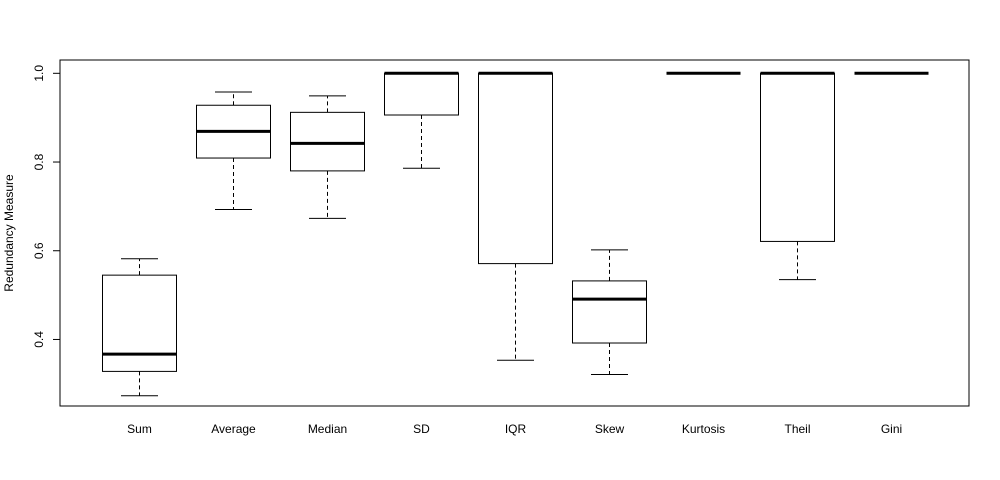 This screenshot has width=1000, height=480. Describe the element at coordinates (610, 429) in the screenshot. I see `x-tick-label: Skew` at that location.